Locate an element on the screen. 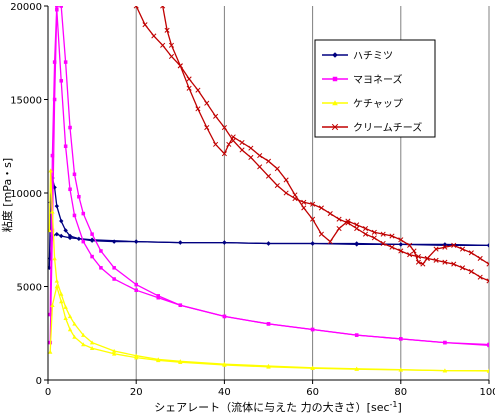 The width and height of the screenshot is (495, 416). y-tick-label: 0 is located at coordinates (39, 381).